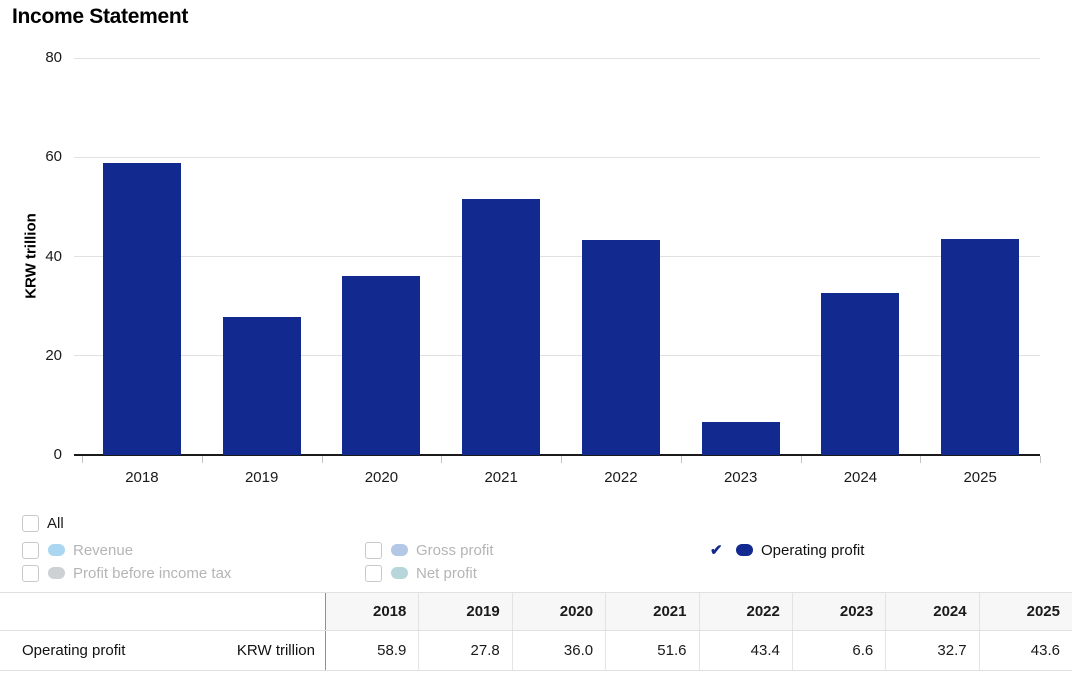  I want to click on table-header-cell-2024: 2024, so click(931, 611).